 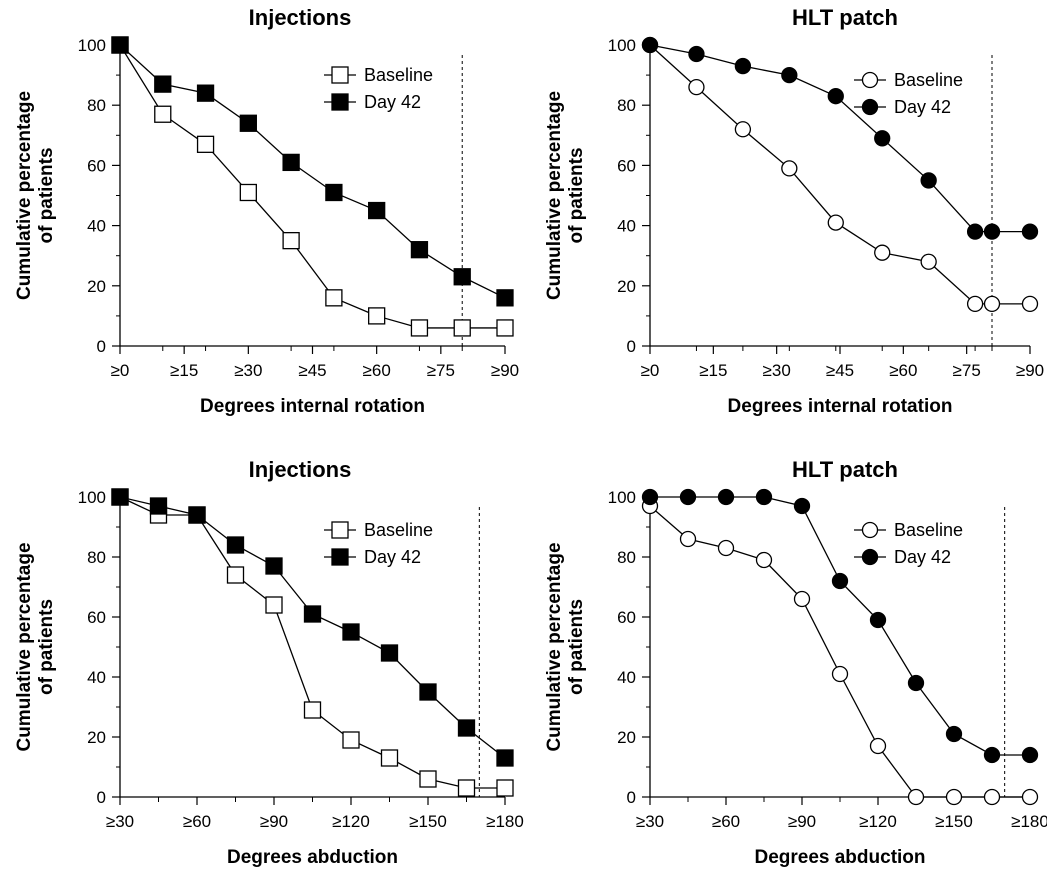 What do you see at coordinates (845, 469) in the screenshot?
I see `chart-title: HLT patch` at bounding box center [845, 469].